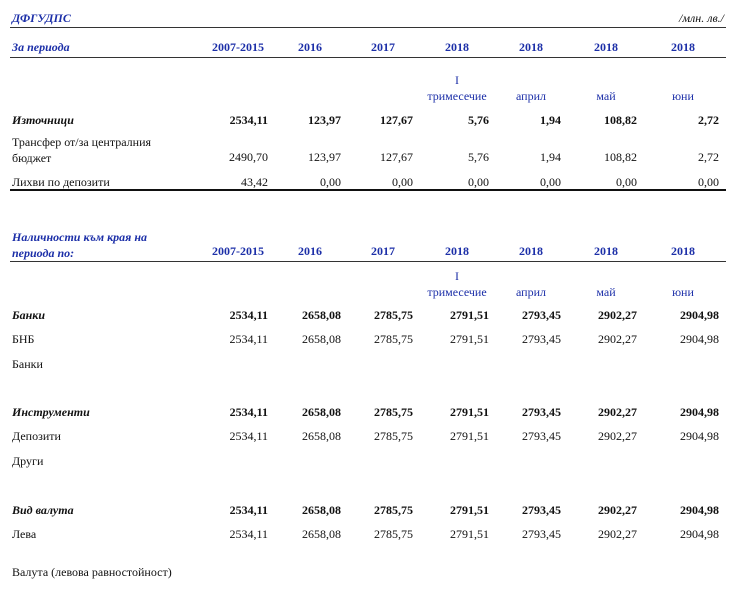  What do you see at coordinates (248, 157) in the screenshot?
I see `cell: 2490,70` at bounding box center [248, 157].